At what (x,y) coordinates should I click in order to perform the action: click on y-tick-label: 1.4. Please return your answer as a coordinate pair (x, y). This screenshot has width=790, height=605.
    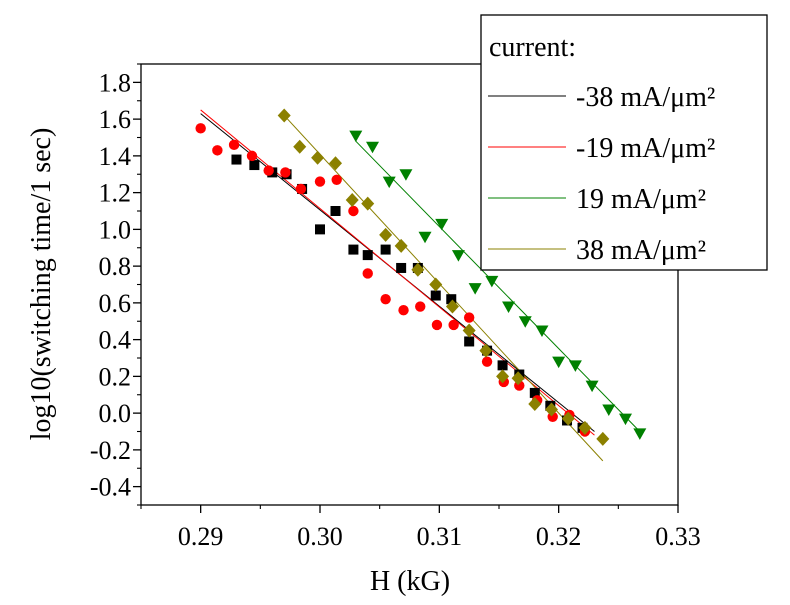
    Looking at the image, I should click on (115, 156).